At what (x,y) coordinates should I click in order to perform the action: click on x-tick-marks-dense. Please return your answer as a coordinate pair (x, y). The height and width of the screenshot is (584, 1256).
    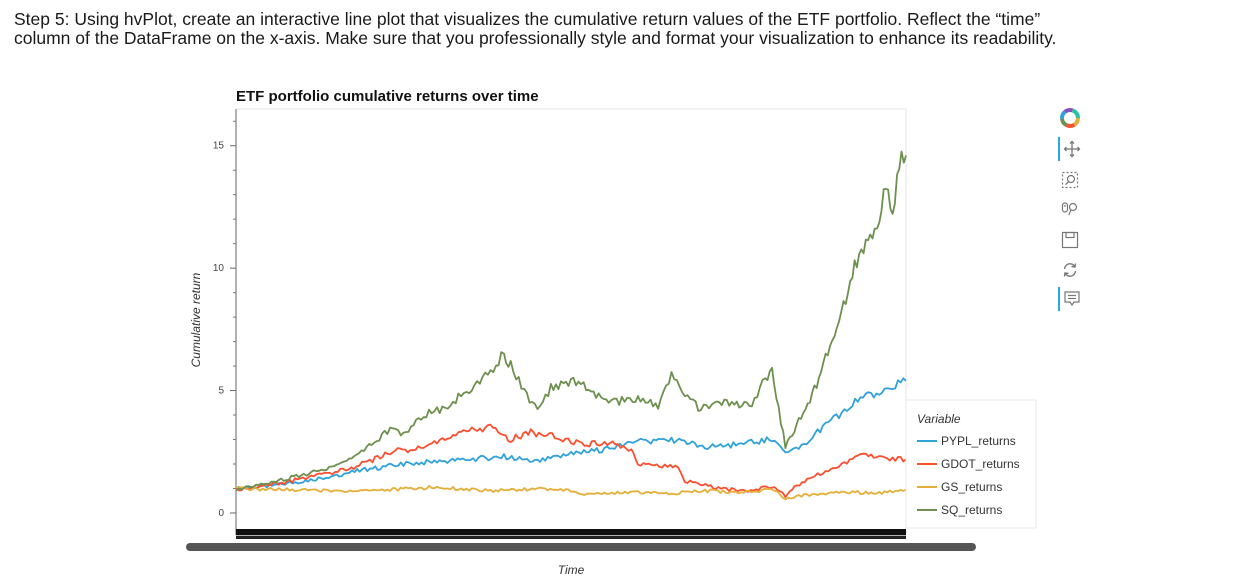
    Looking at the image, I should click on (571, 532).